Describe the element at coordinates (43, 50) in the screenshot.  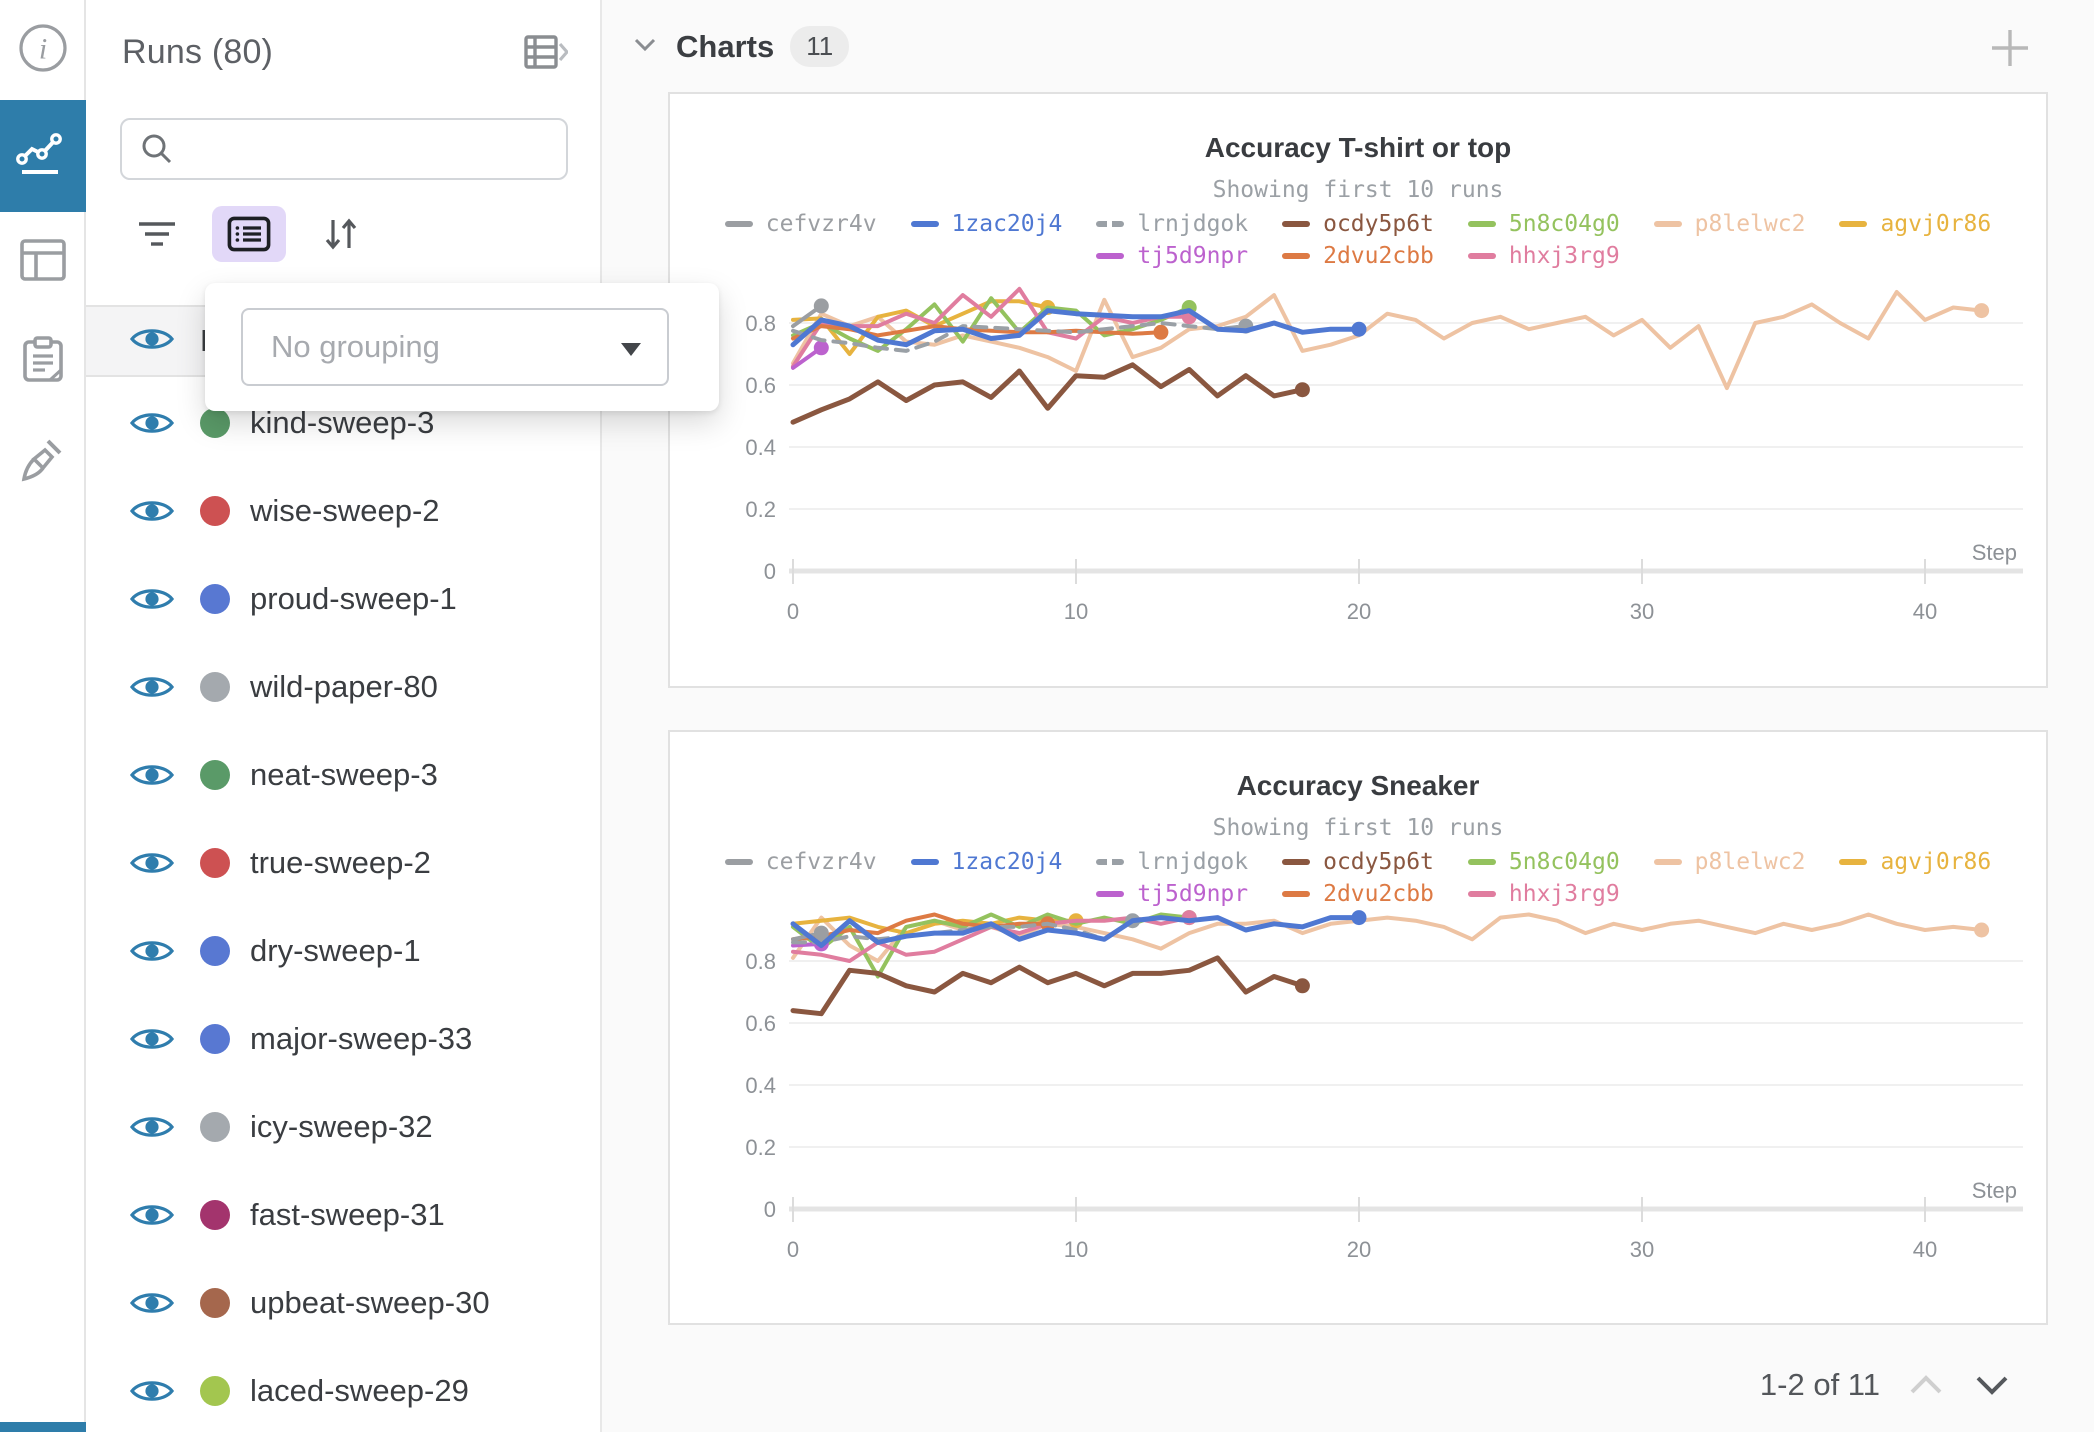
I see `nav-info-button: i` at that location.